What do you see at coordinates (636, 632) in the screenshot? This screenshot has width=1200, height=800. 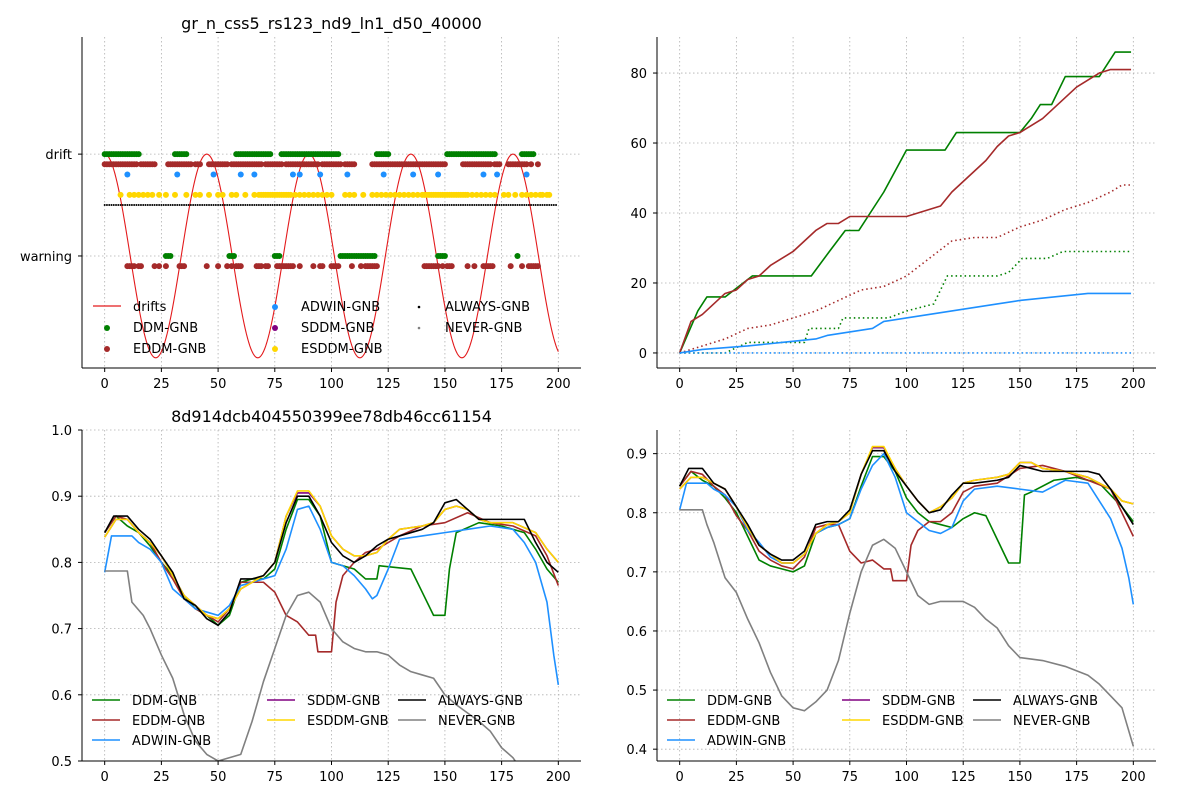 I see `y-tick-label: 0.6` at bounding box center [636, 632].